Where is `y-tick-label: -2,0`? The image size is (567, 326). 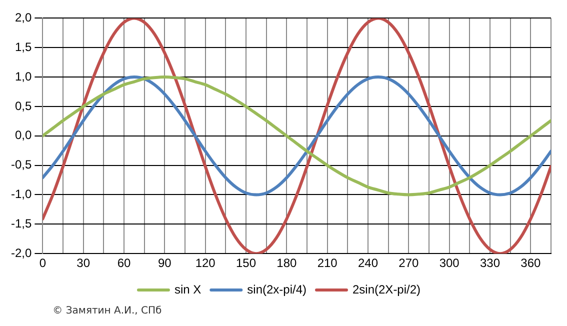 y-tick-label: -2,0 is located at coordinates (21, 253).